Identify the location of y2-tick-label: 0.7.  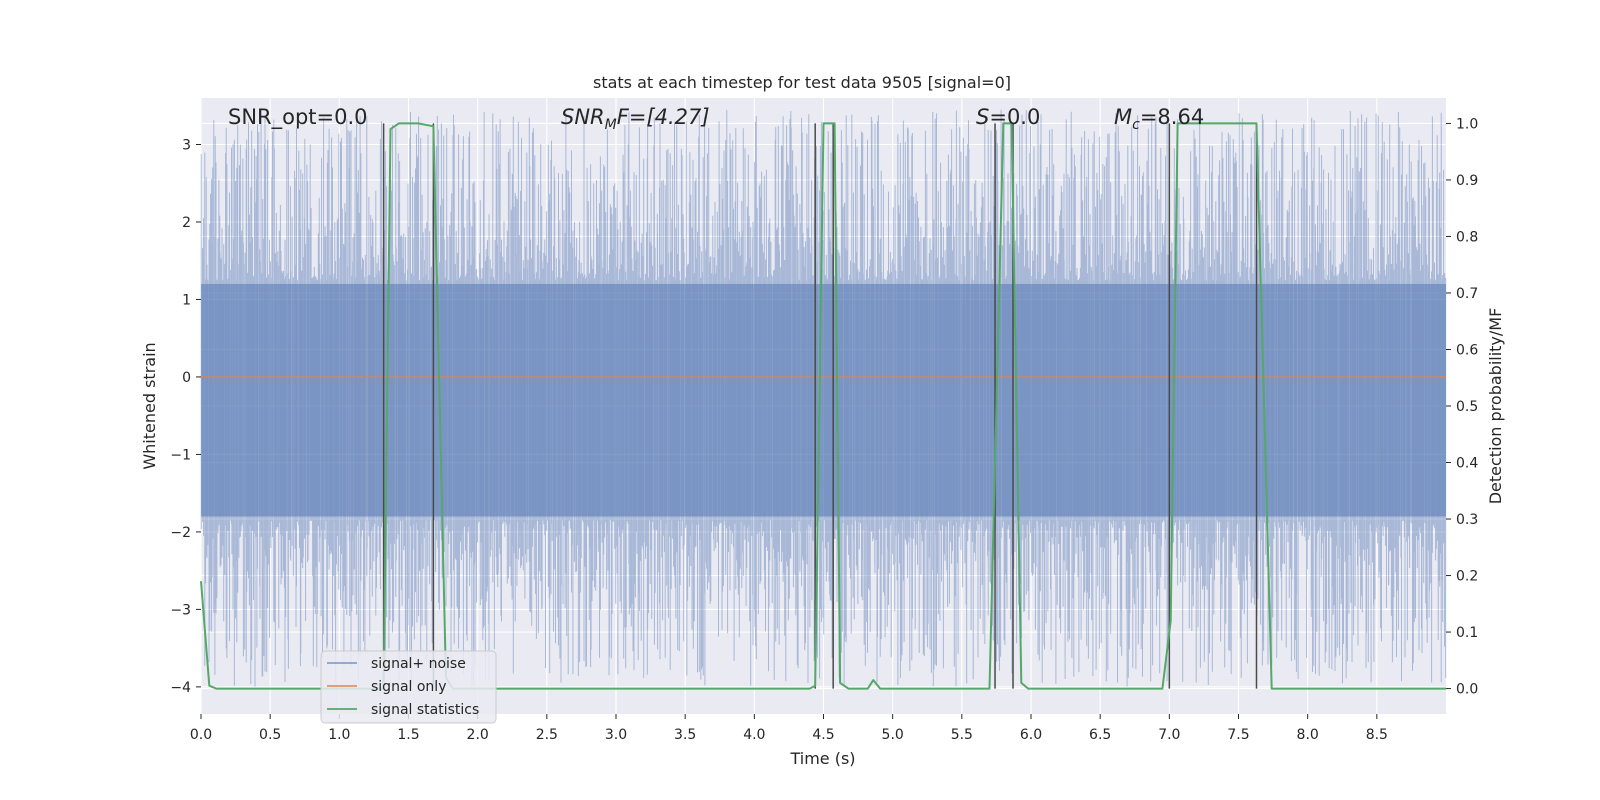
(1467, 294).